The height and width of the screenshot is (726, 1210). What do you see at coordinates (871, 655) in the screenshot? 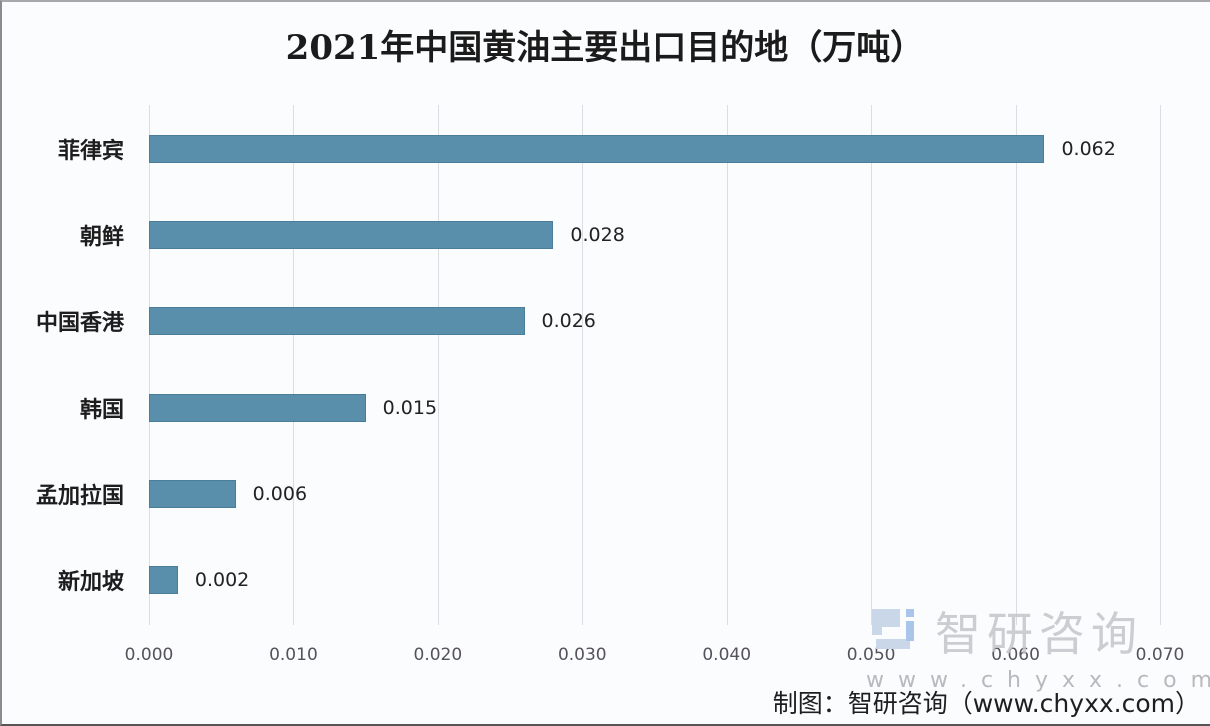
I see `x-tick-label: 0.050` at bounding box center [871, 655].